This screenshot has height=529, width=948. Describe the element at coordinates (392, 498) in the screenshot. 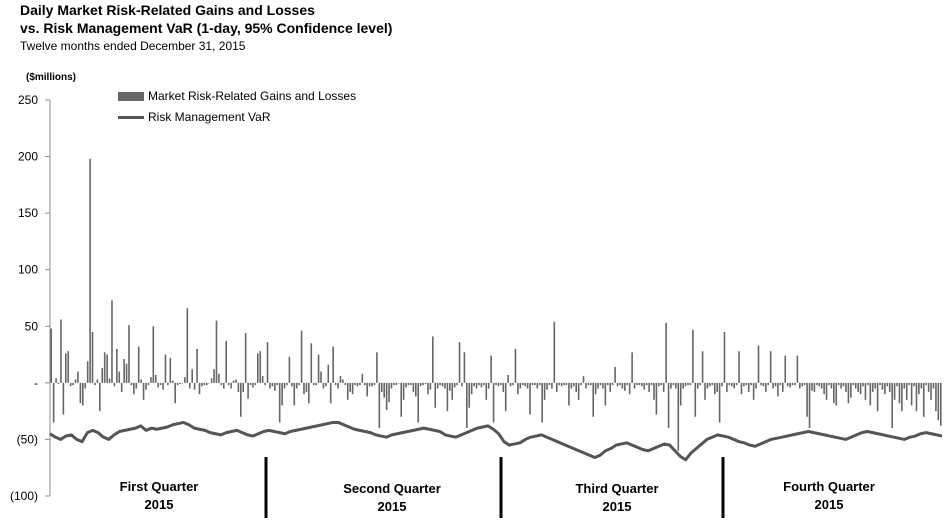

I see `quarter-label-q2: Second Quarter 2015` at that location.